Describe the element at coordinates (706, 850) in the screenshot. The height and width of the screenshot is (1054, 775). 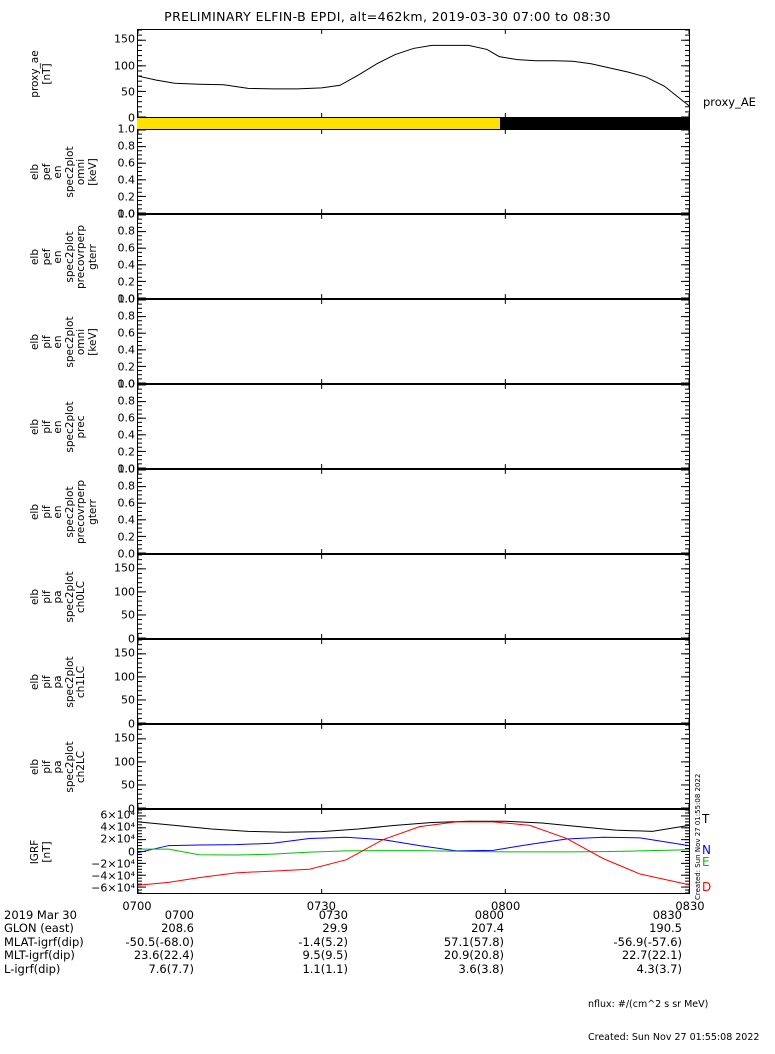
I see `legend-item-N: N` at that location.